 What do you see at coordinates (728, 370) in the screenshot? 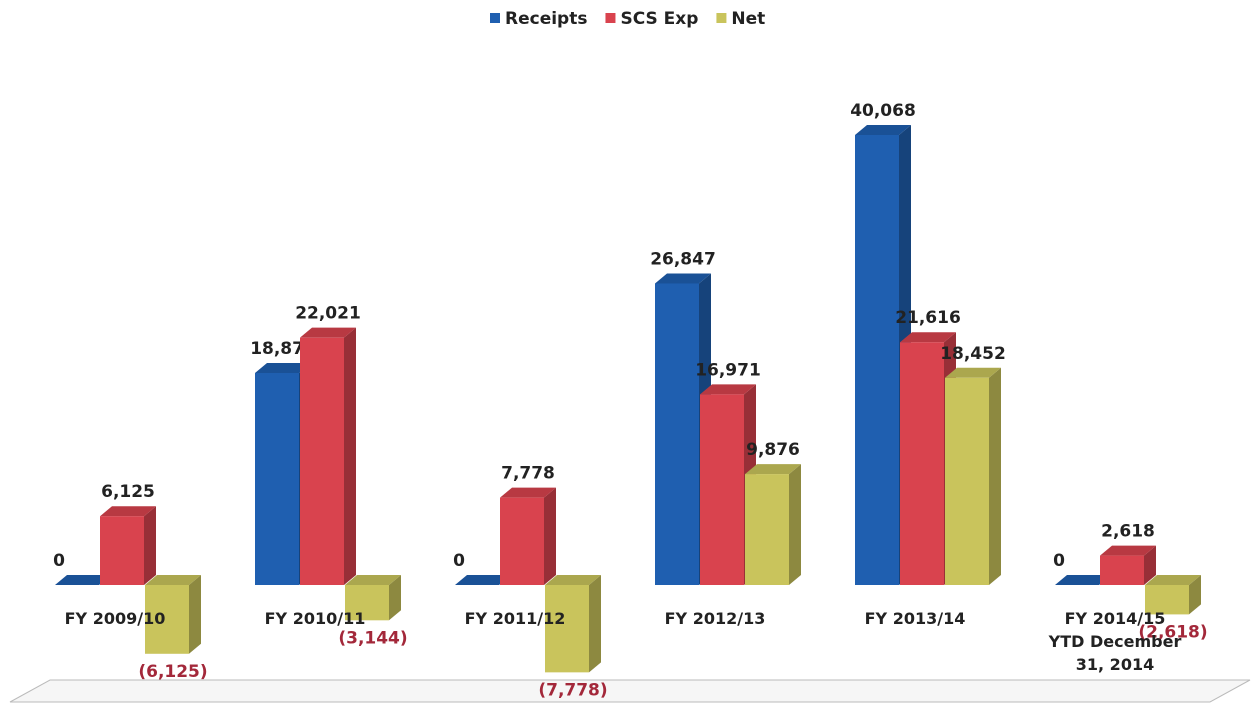
I see `data-label: 16,971` at bounding box center [728, 370].